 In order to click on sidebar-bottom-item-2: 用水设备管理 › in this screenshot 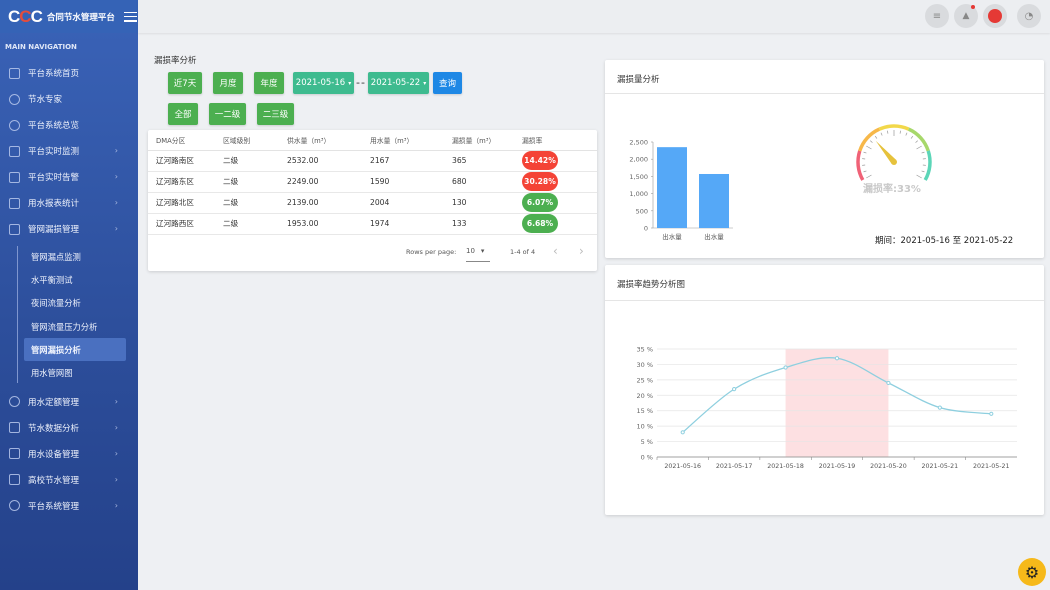, I will do `click(69, 454)`.